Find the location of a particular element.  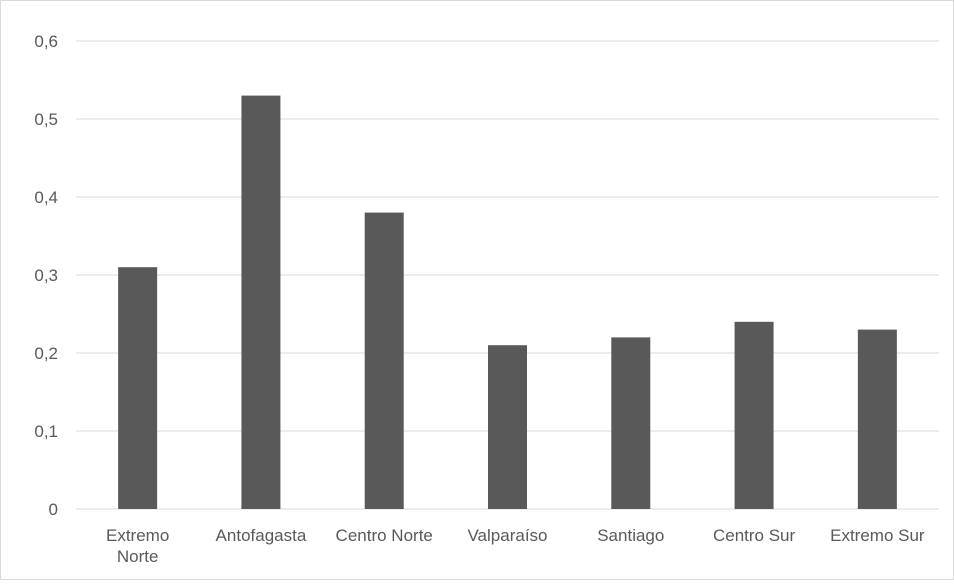

y-tick-label: 0 is located at coordinates (53, 509).